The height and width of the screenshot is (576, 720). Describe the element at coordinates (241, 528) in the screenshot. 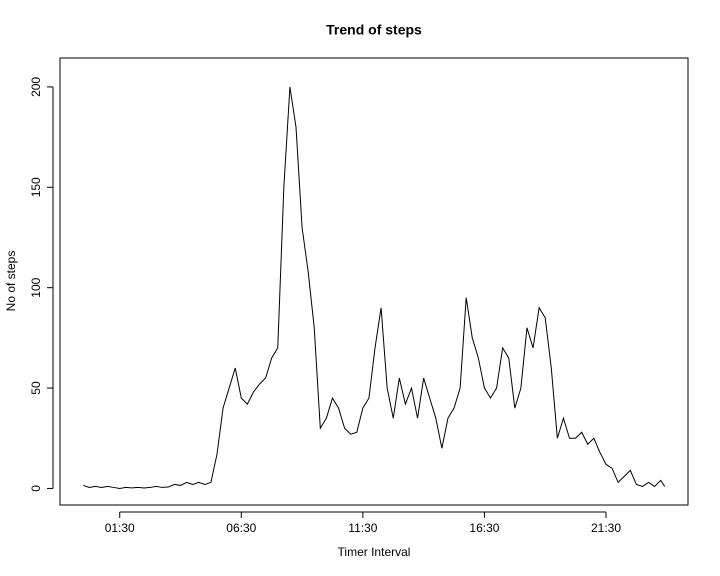

I see `x-tick-label: 06:30` at that location.